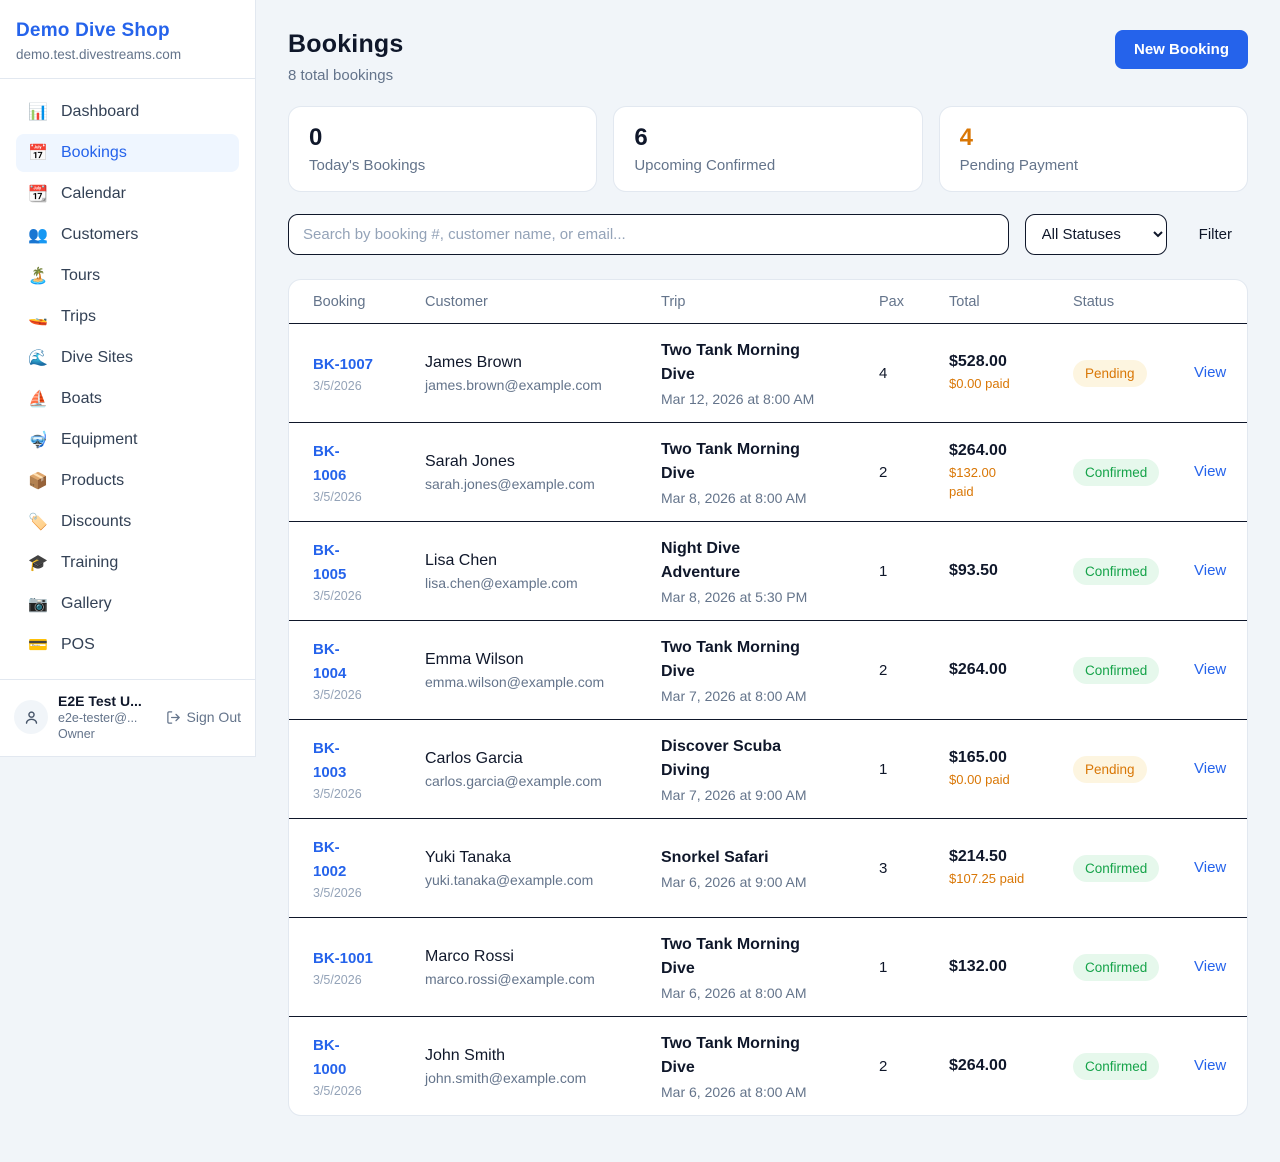 This screenshot has width=1280, height=1162. Describe the element at coordinates (127, 317) in the screenshot. I see `sidebar-item-trips: 🚤 Trips` at that location.